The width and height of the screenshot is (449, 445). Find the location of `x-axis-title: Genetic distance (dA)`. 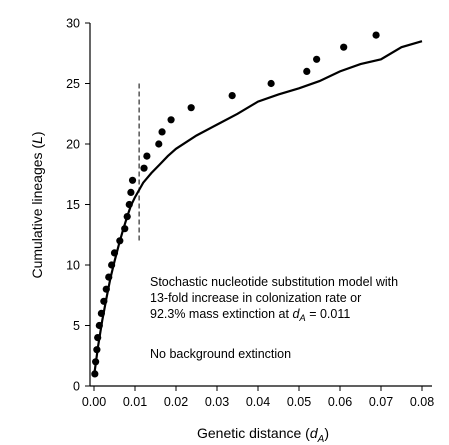

x-axis-title: Genetic distance (dA) is located at coordinates (263, 435).